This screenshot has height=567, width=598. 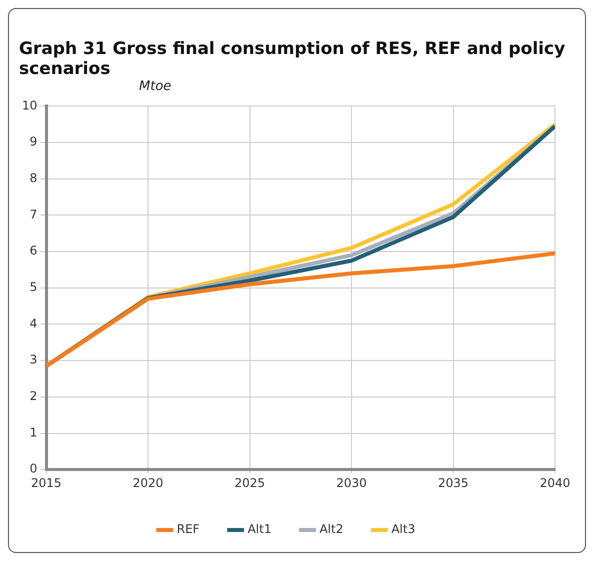 What do you see at coordinates (155, 86) in the screenshot?
I see `y-axis-title: Mtoe` at bounding box center [155, 86].